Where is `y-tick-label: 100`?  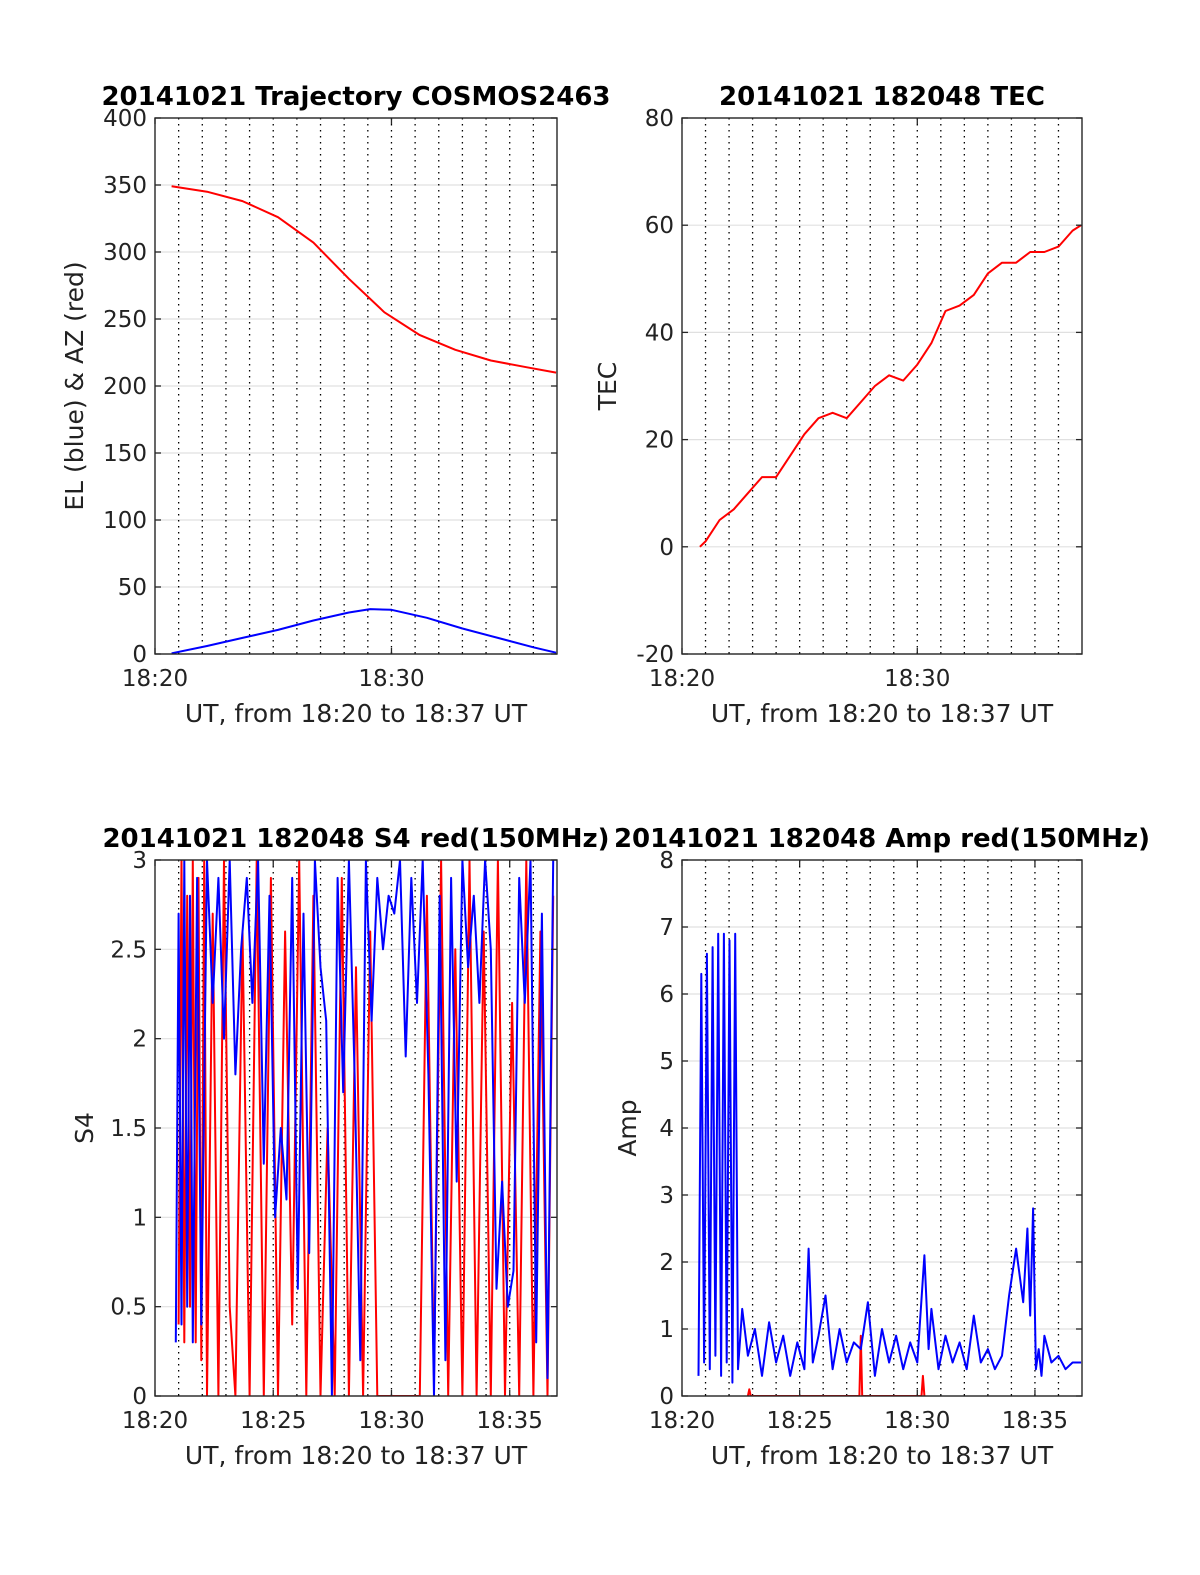
y-tick-label: 100 is located at coordinates (125, 521).